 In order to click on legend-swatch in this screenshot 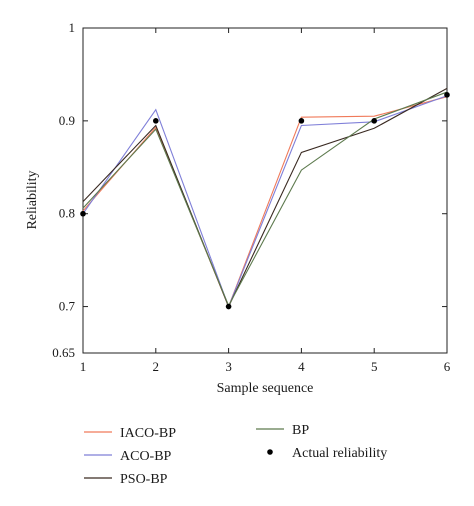, I will do `click(270, 452)`.